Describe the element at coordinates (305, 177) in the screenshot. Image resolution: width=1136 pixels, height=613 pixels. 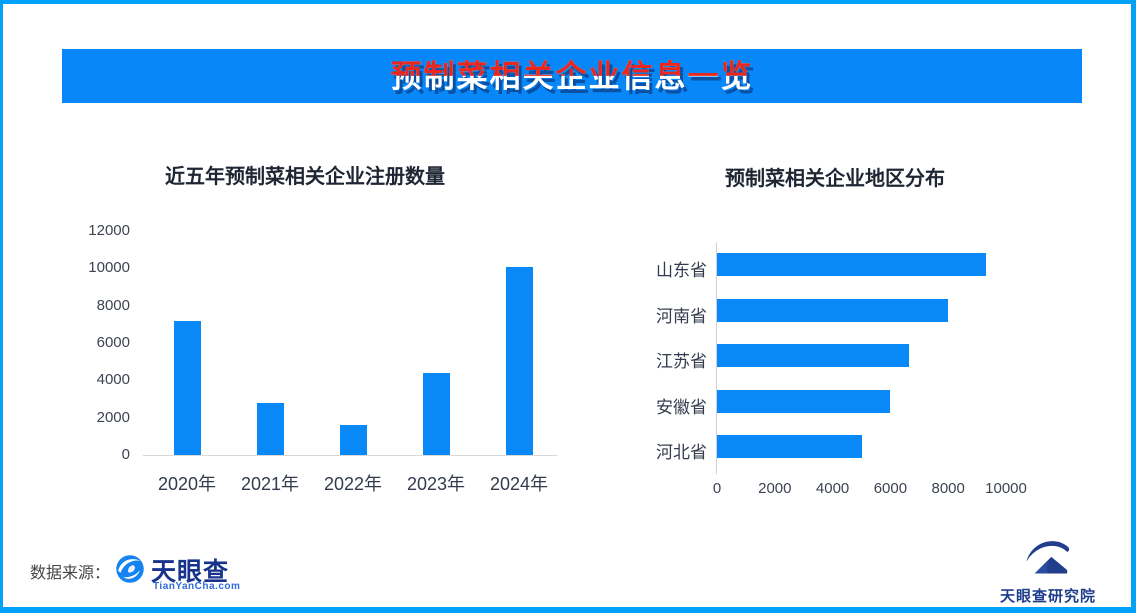
I see `left-chart-title: 近五年预制菜相关企业注册数量` at that location.